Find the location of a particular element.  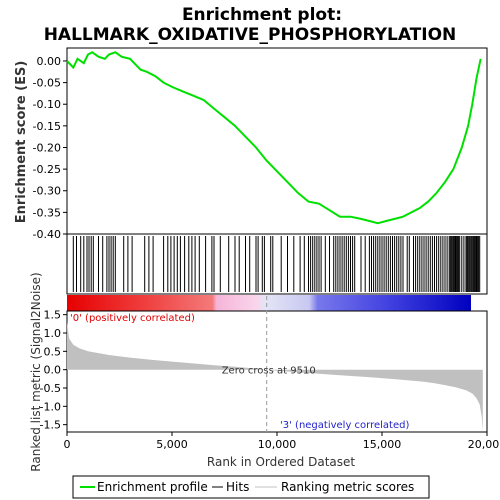

legend-box is located at coordinates (251, 487).